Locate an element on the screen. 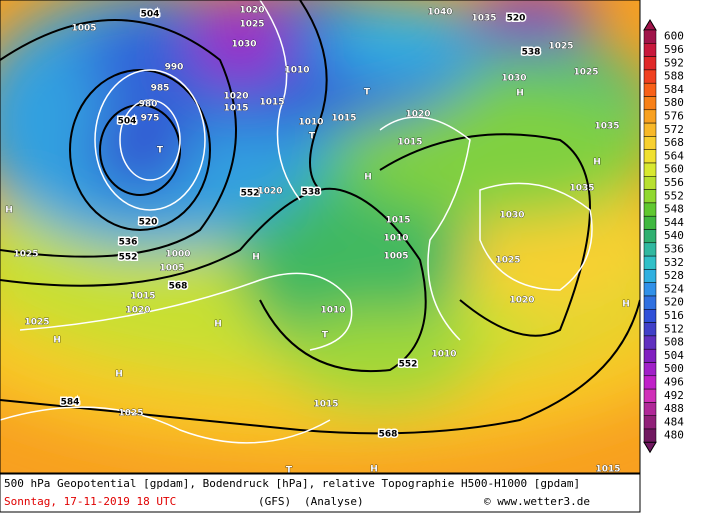 This screenshot has height=513, width=704. colorbar-label: 600 is located at coordinates (674, 36).